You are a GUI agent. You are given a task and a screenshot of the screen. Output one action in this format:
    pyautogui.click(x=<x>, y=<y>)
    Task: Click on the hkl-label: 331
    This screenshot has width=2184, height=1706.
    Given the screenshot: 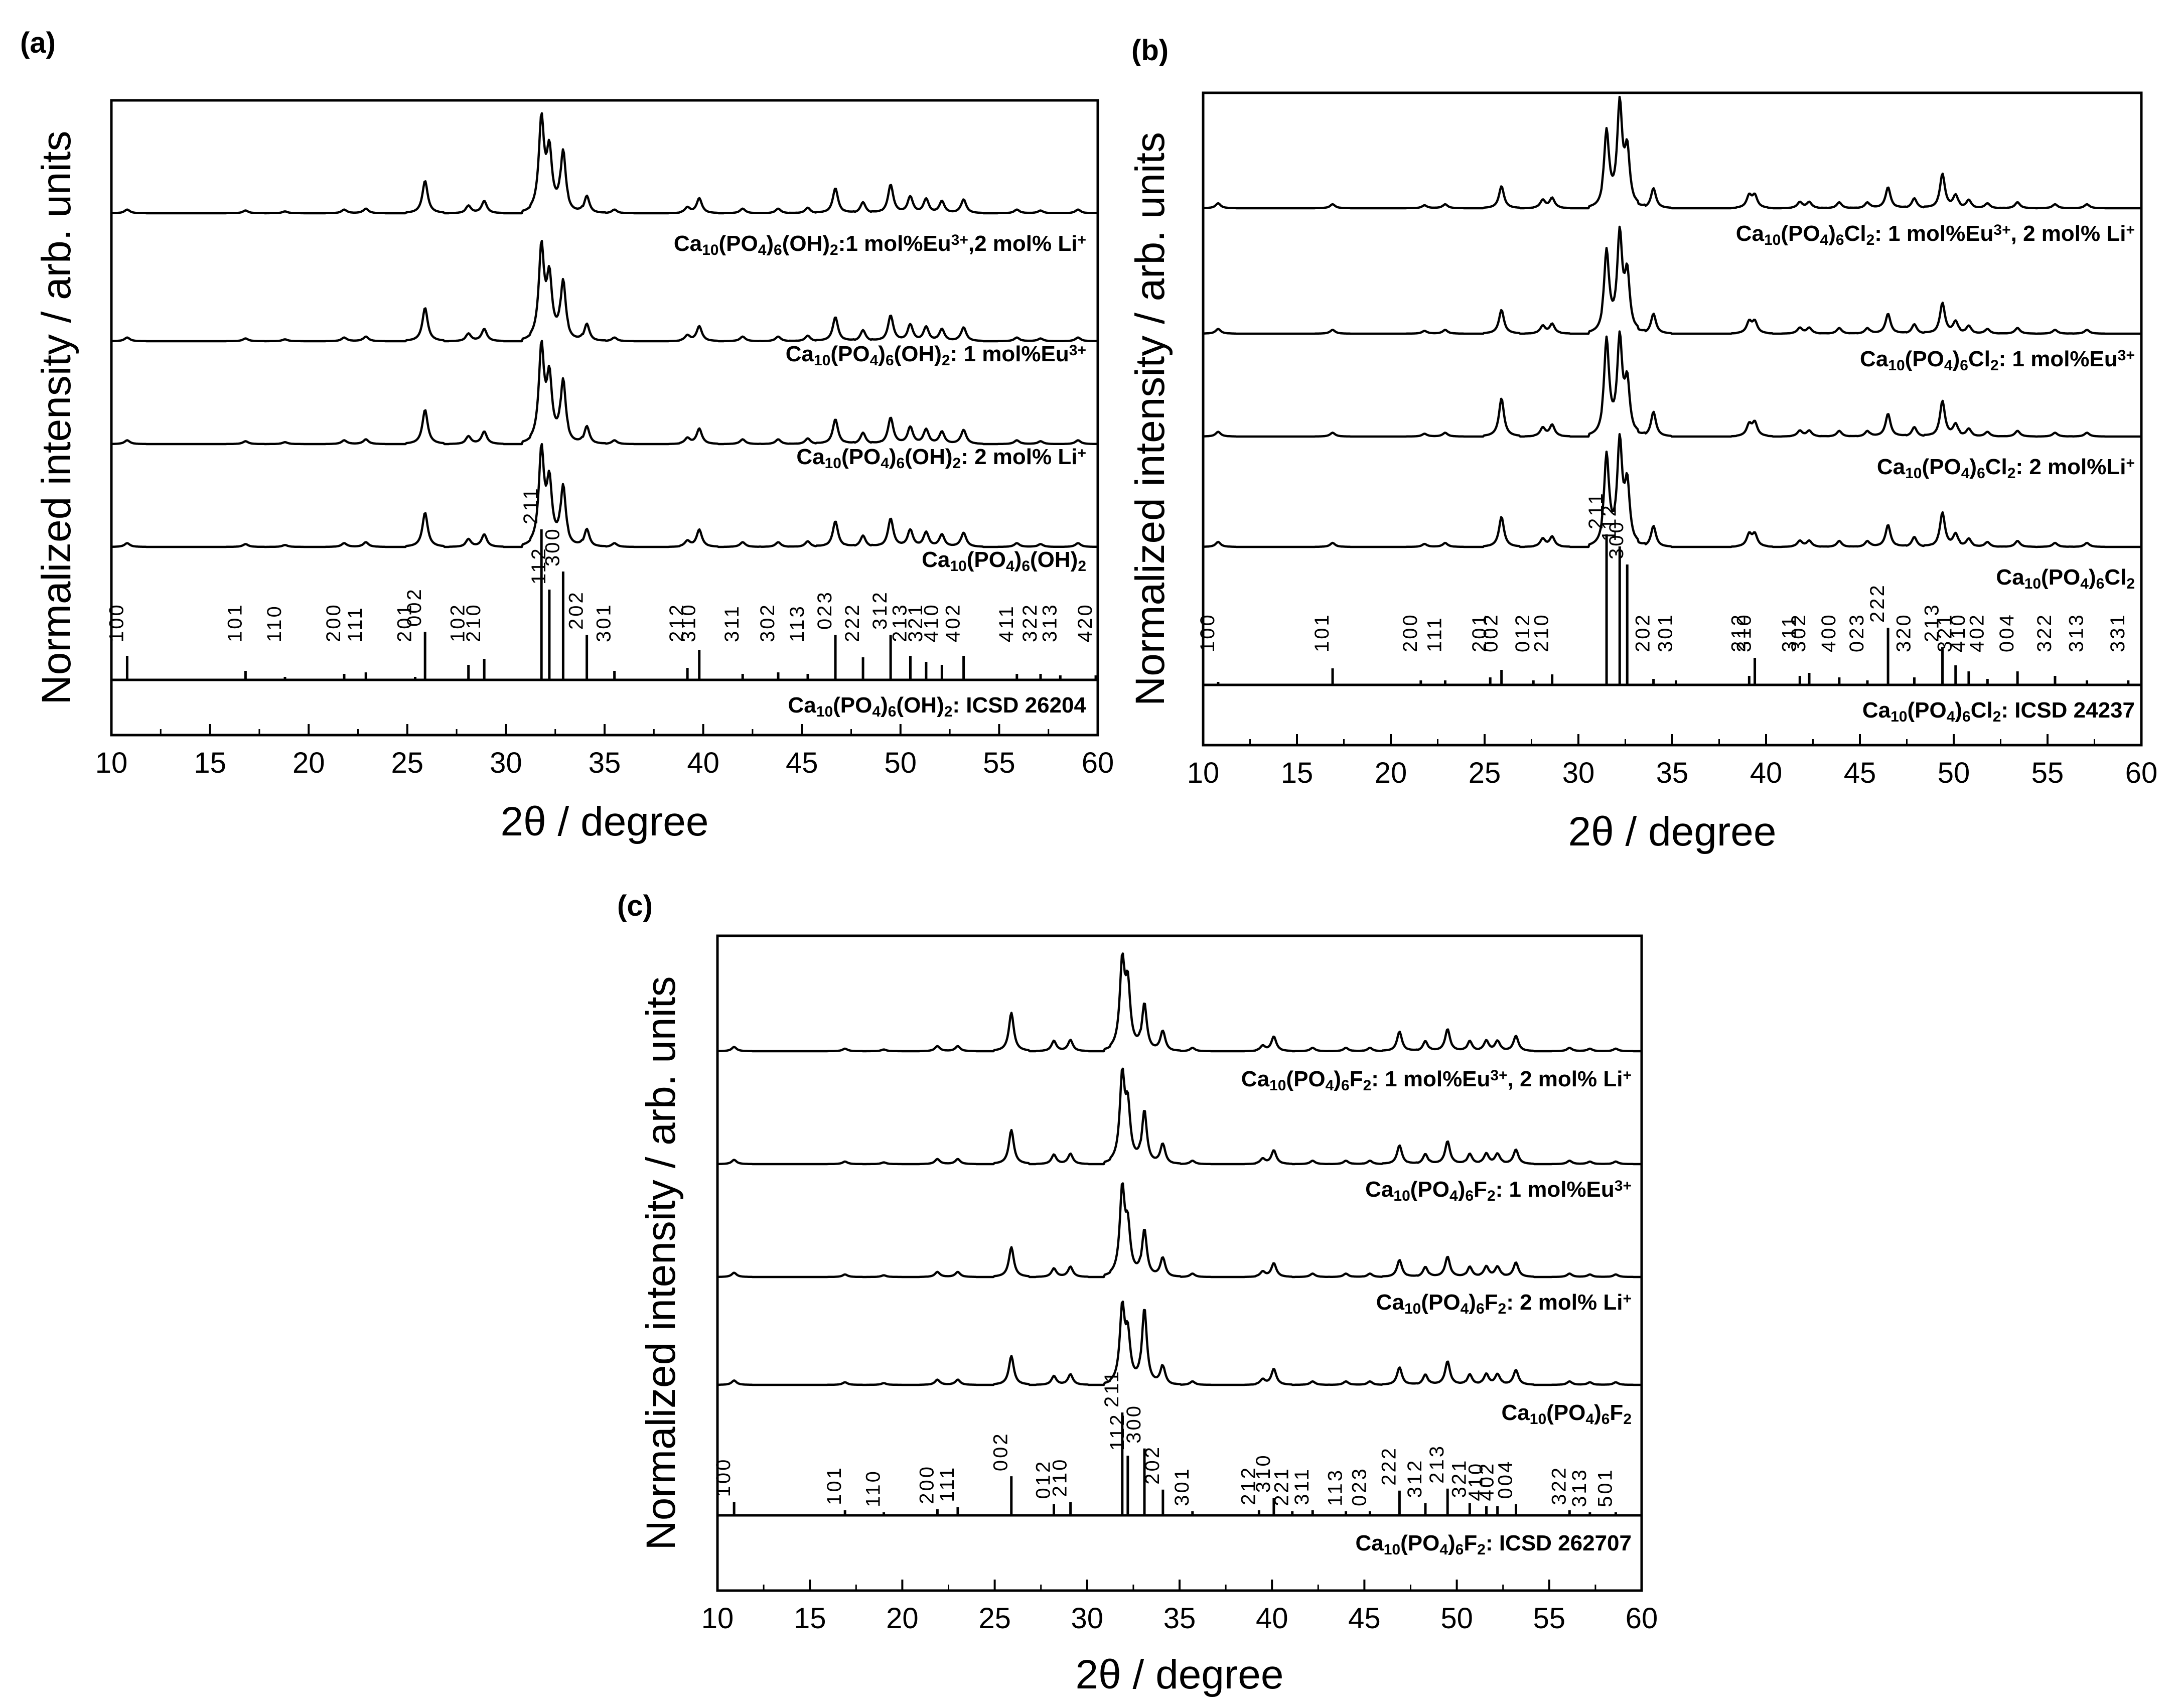 What is the action you would take?
    pyautogui.click(x=2118, y=632)
    